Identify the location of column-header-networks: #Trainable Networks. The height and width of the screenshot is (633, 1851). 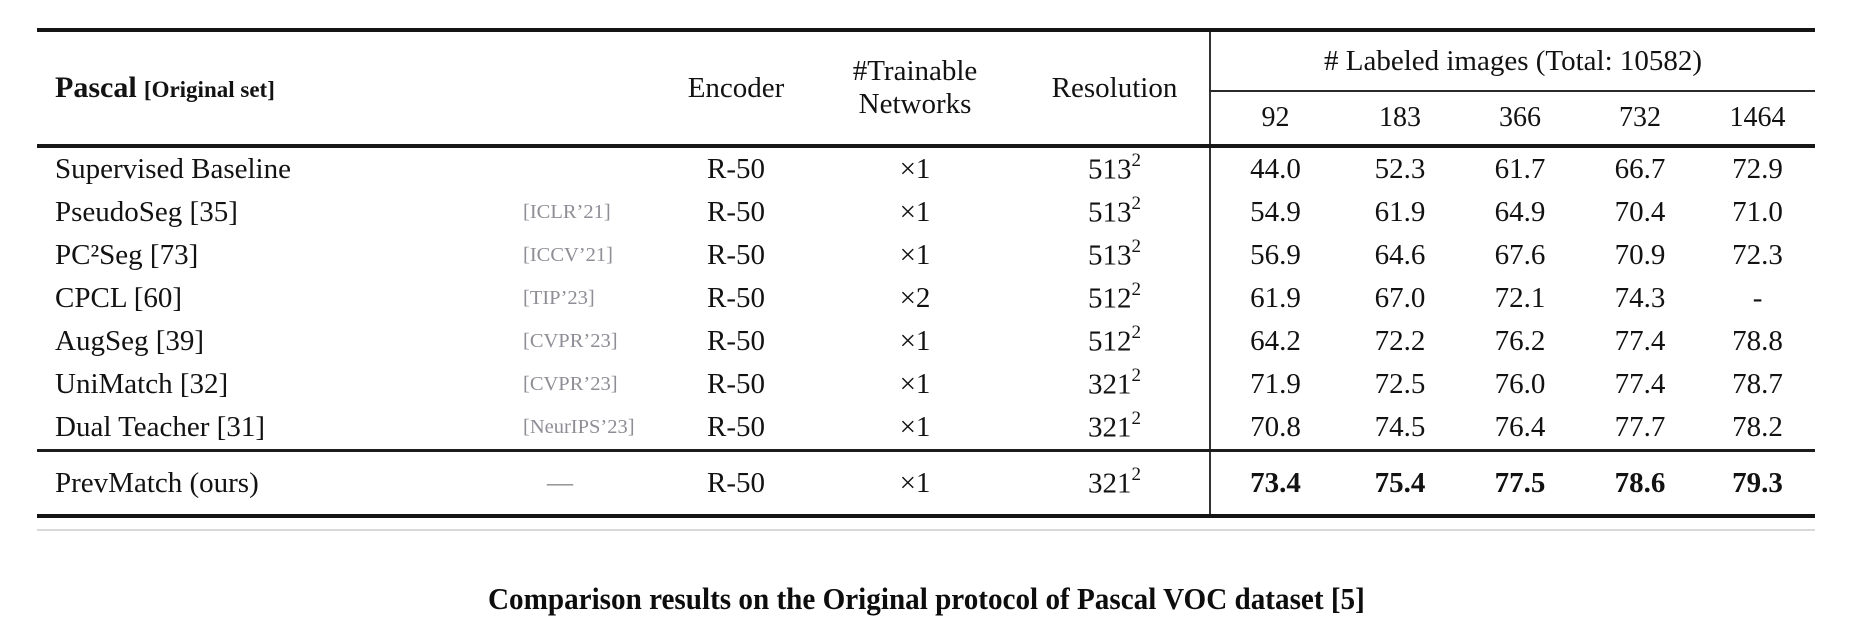
(915, 88).